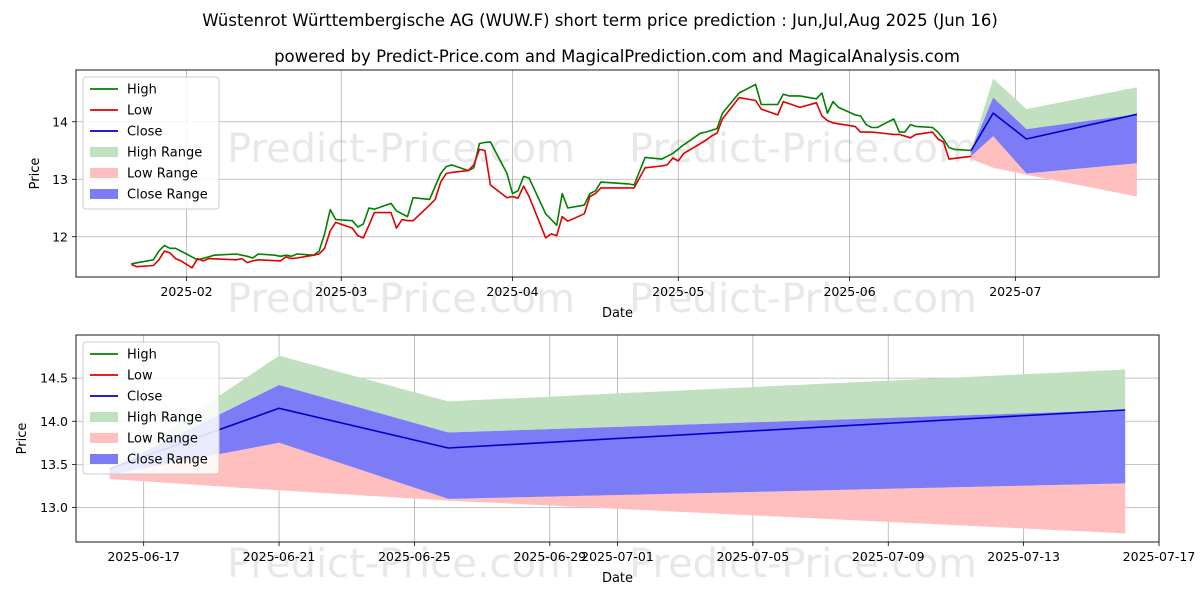 The height and width of the screenshot is (600, 1200). I want to click on x-tick-label: 2025-07-13, so click(1023, 556).